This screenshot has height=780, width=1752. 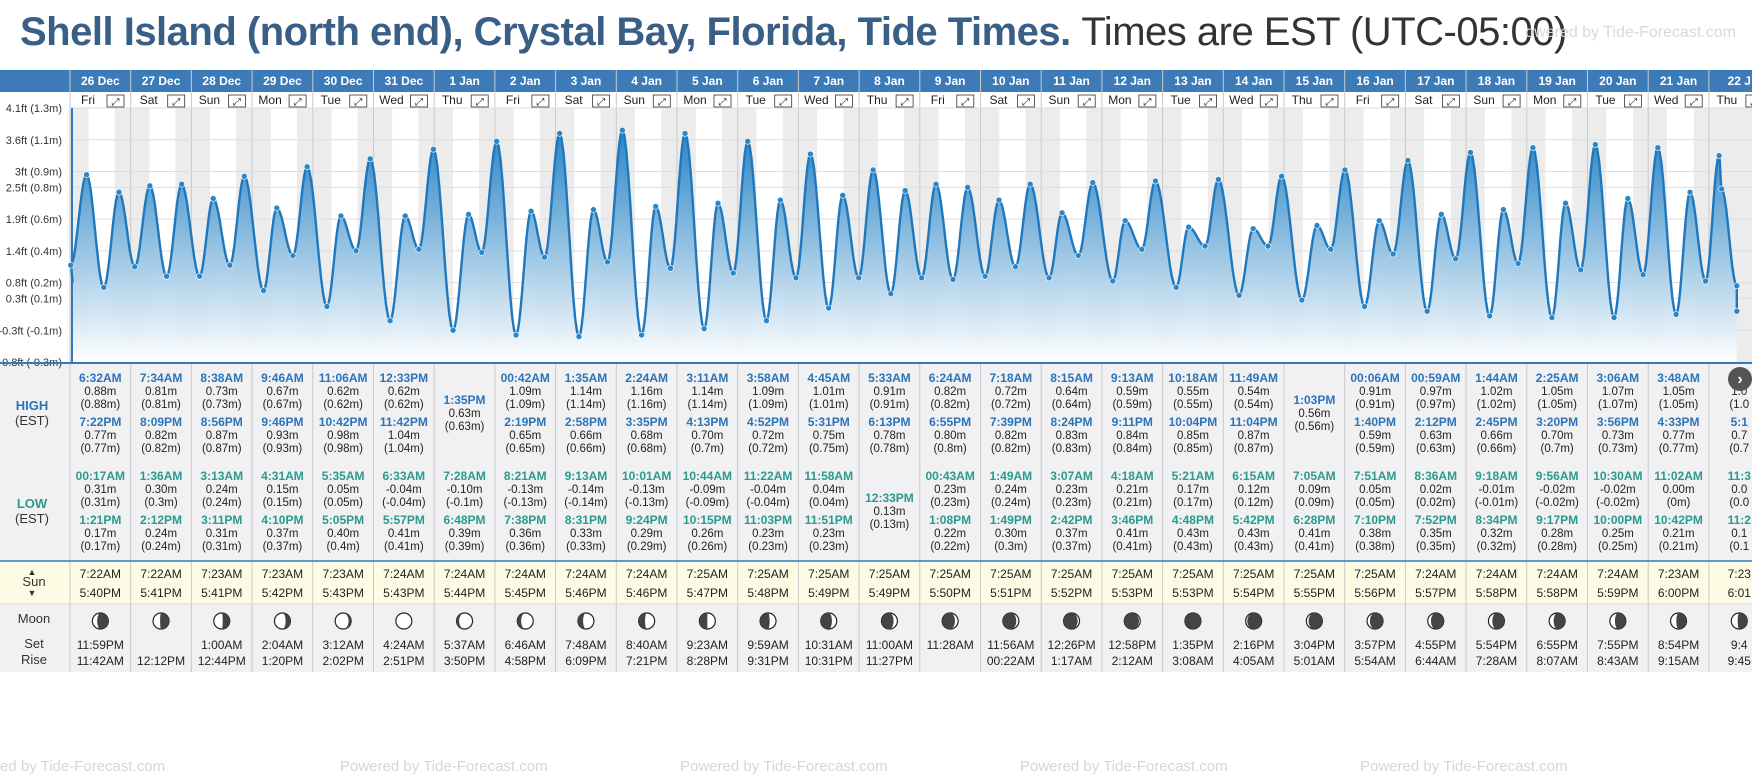 What do you see at coordinates (707, 661) in the screenshot?
I see `moon-rise-time: 8:28PM` at bounding box center [707, 661].